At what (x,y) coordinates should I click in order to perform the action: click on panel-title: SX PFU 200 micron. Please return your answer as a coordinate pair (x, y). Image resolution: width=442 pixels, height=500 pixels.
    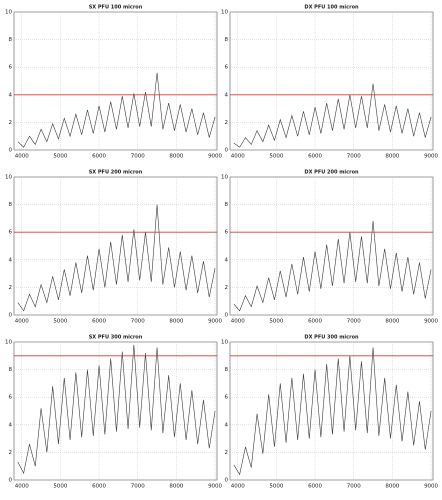
    Looking at the image, I should click on (116, 173).